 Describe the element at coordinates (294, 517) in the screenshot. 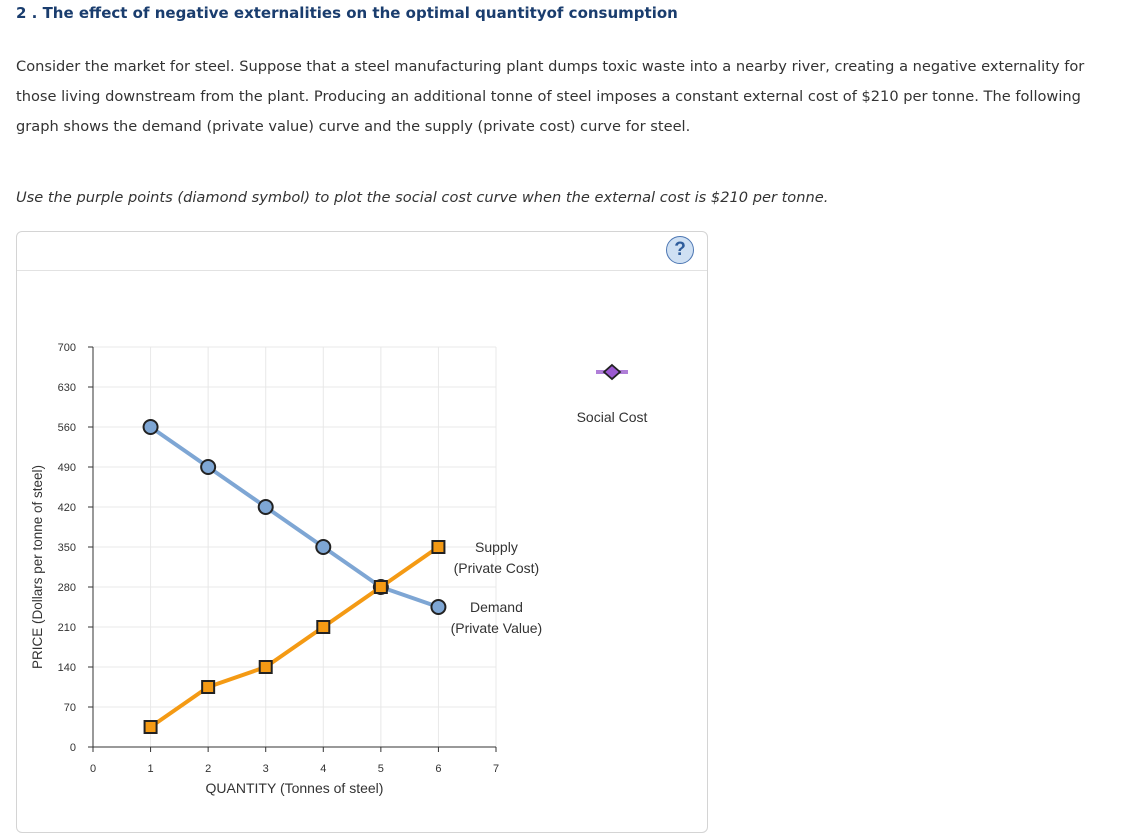

I see `demand-line` at that location.